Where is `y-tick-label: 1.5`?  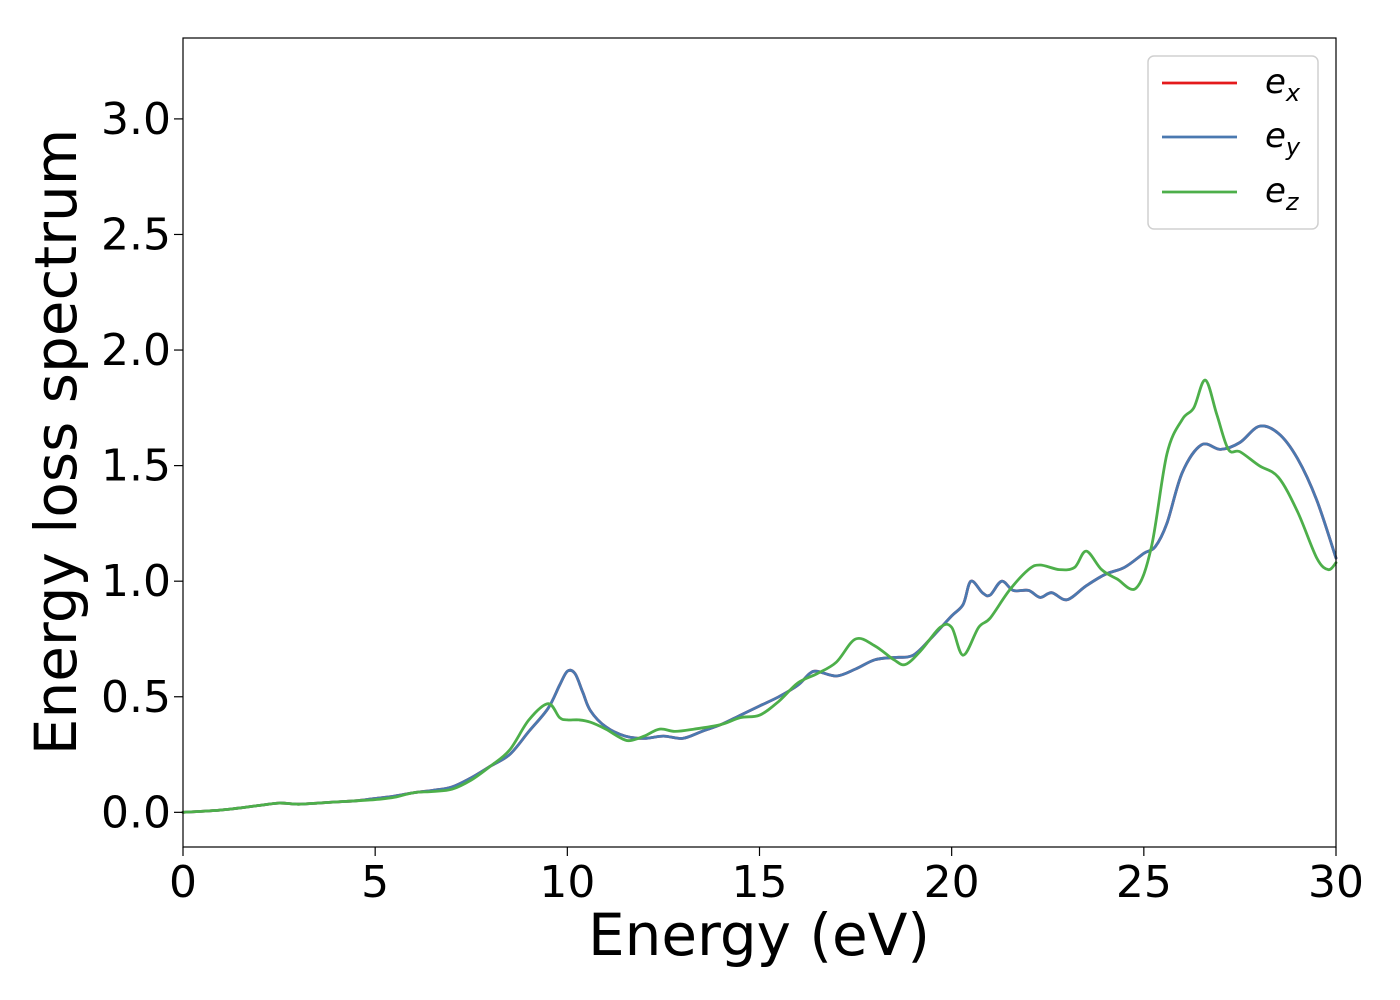 y-tick-label: 1.5 is located at coordinates (136, 466).